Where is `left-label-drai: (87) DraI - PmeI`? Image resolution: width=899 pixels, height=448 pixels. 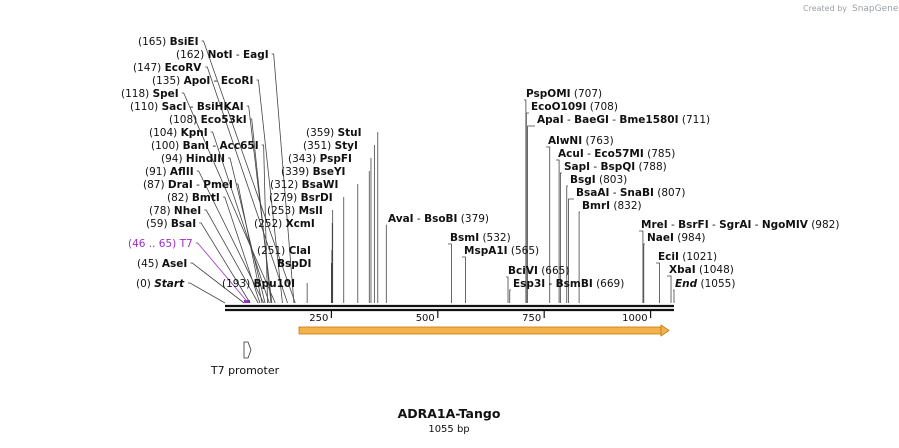
left-label-drai: (87) DraI - PmeI is located at coordinates (188, 185).